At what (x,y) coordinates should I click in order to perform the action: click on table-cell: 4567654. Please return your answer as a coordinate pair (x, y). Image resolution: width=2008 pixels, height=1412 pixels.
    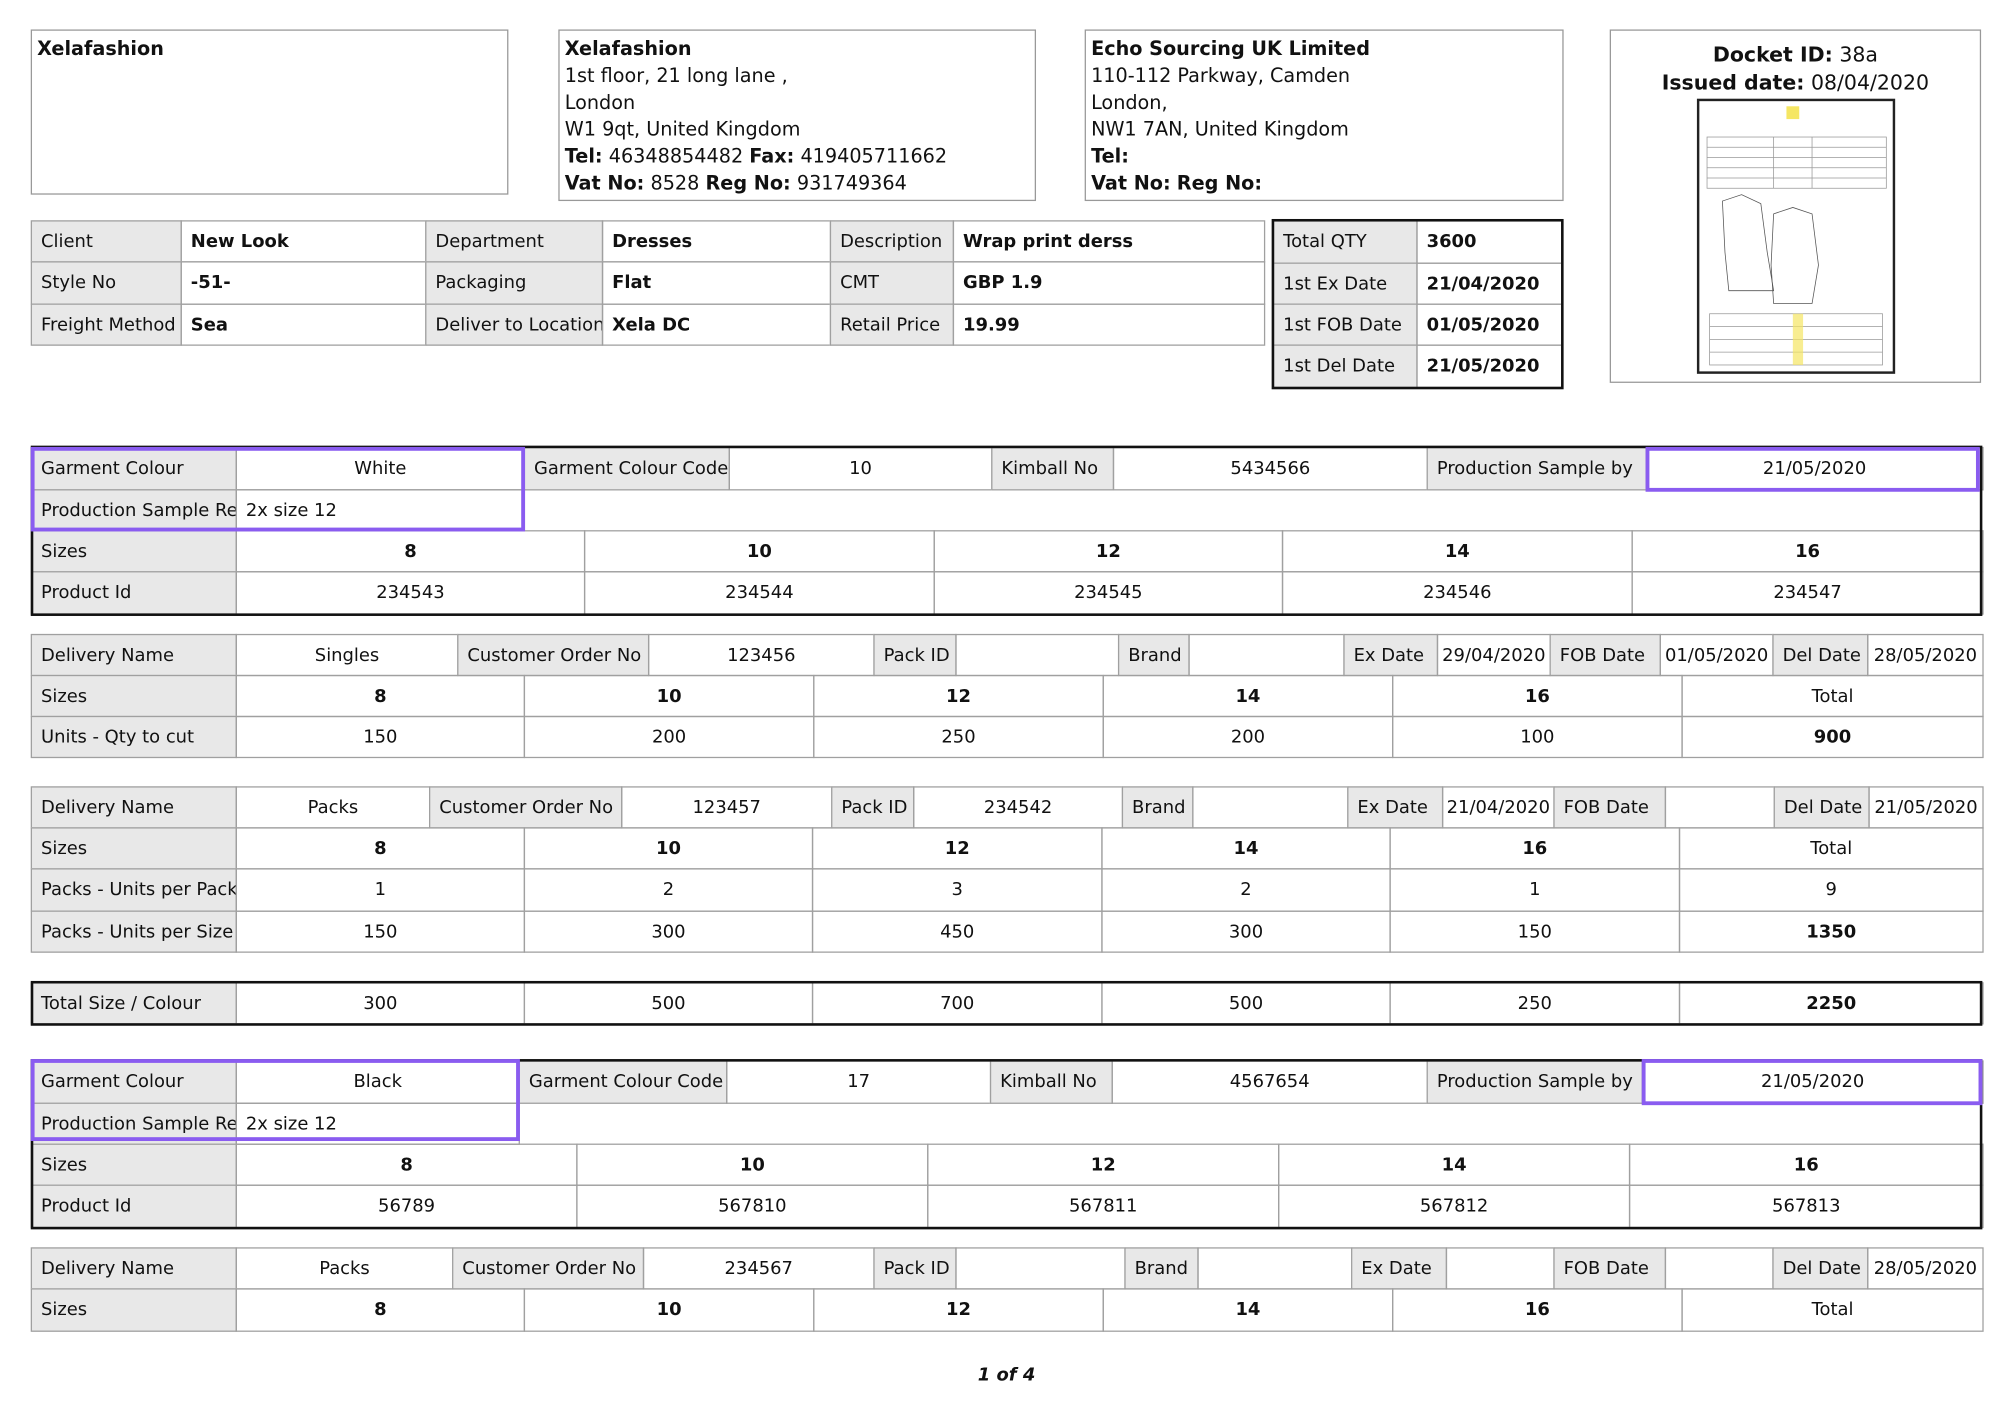
    Looking at the image, I should click on (1269, 1082).